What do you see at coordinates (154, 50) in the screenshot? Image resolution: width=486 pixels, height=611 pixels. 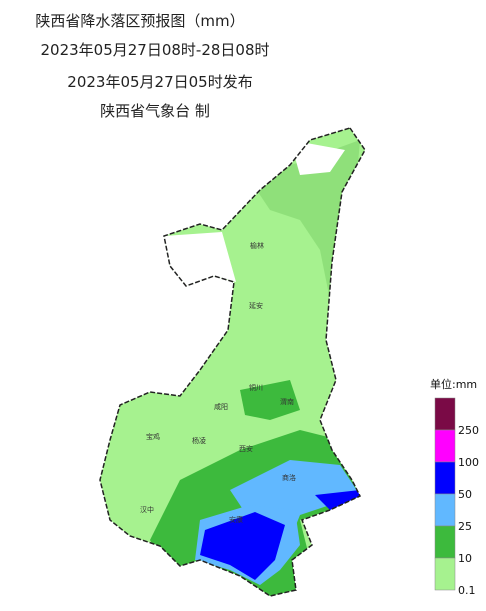 I see `period: 2023年05月27日08时-28日08时` at bounding box center [154, 50].